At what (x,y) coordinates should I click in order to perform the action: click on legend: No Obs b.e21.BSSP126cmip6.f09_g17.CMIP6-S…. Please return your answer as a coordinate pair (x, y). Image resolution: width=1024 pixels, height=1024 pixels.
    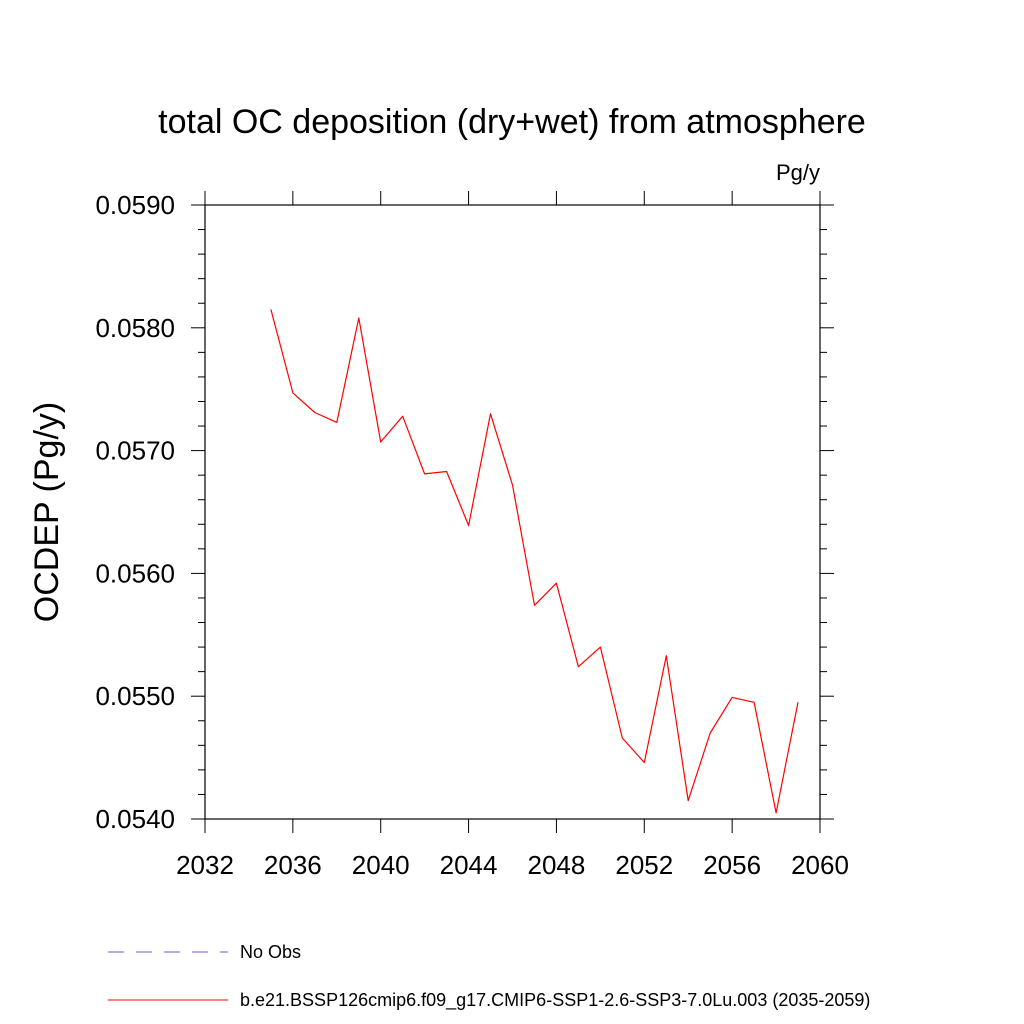
    Looking at the image, I should click on (489, 976).